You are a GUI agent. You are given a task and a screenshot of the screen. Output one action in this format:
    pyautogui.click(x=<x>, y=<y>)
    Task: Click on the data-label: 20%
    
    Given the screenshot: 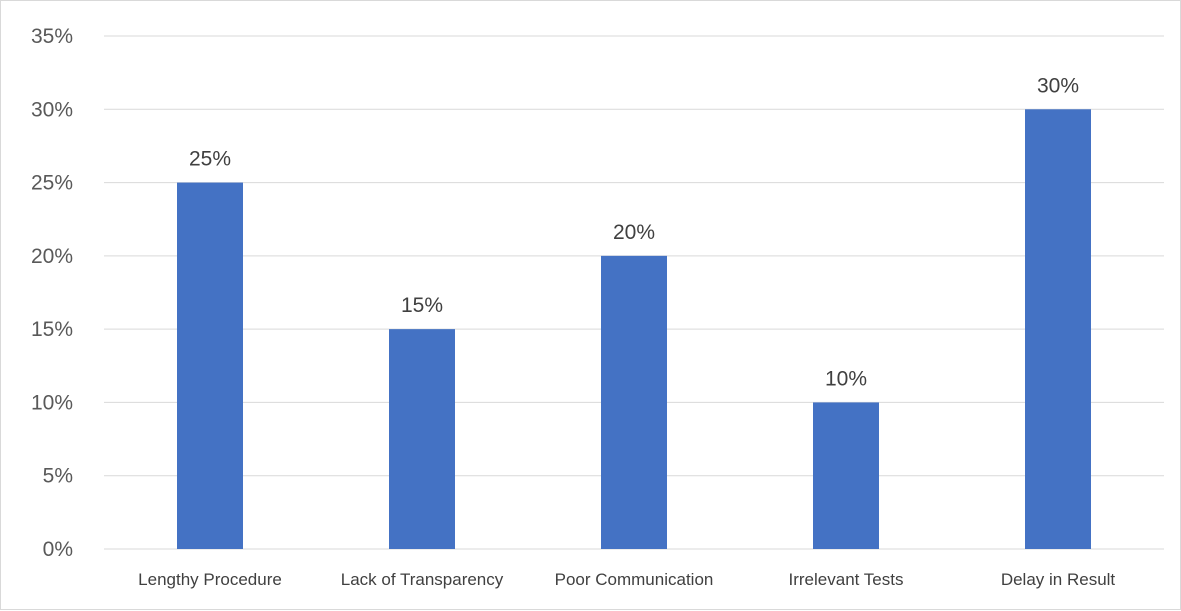 What is the action you would take?
    pyautogui.click(x=634, y=232)
    